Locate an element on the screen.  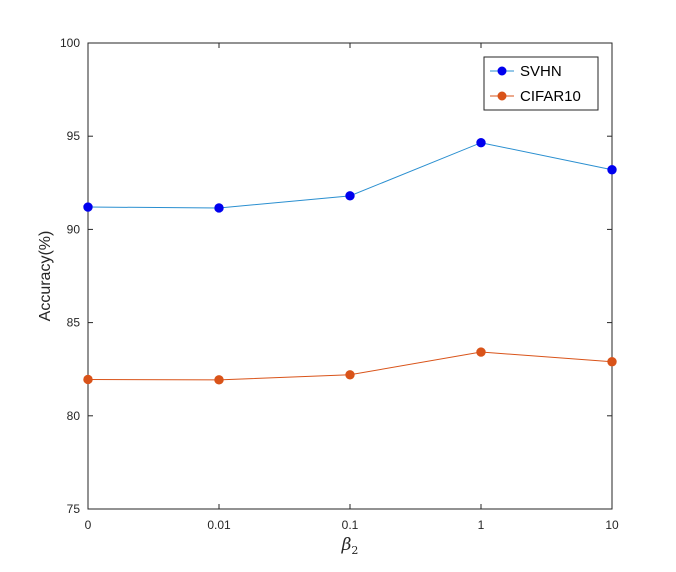
x-axis-label: β2 is located at coordinates (350, 546).